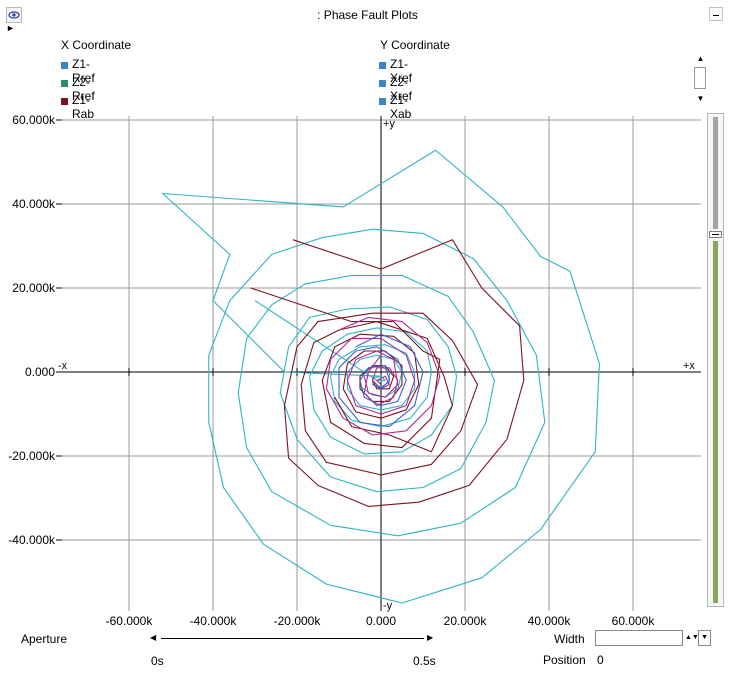 Image resolution: width=735 pixels, height=689 pixels. What do you see at coordinates (34, 204) in the screenshot?
I see `y-tick-label: 40.000k` at bounding box center [34, 204].